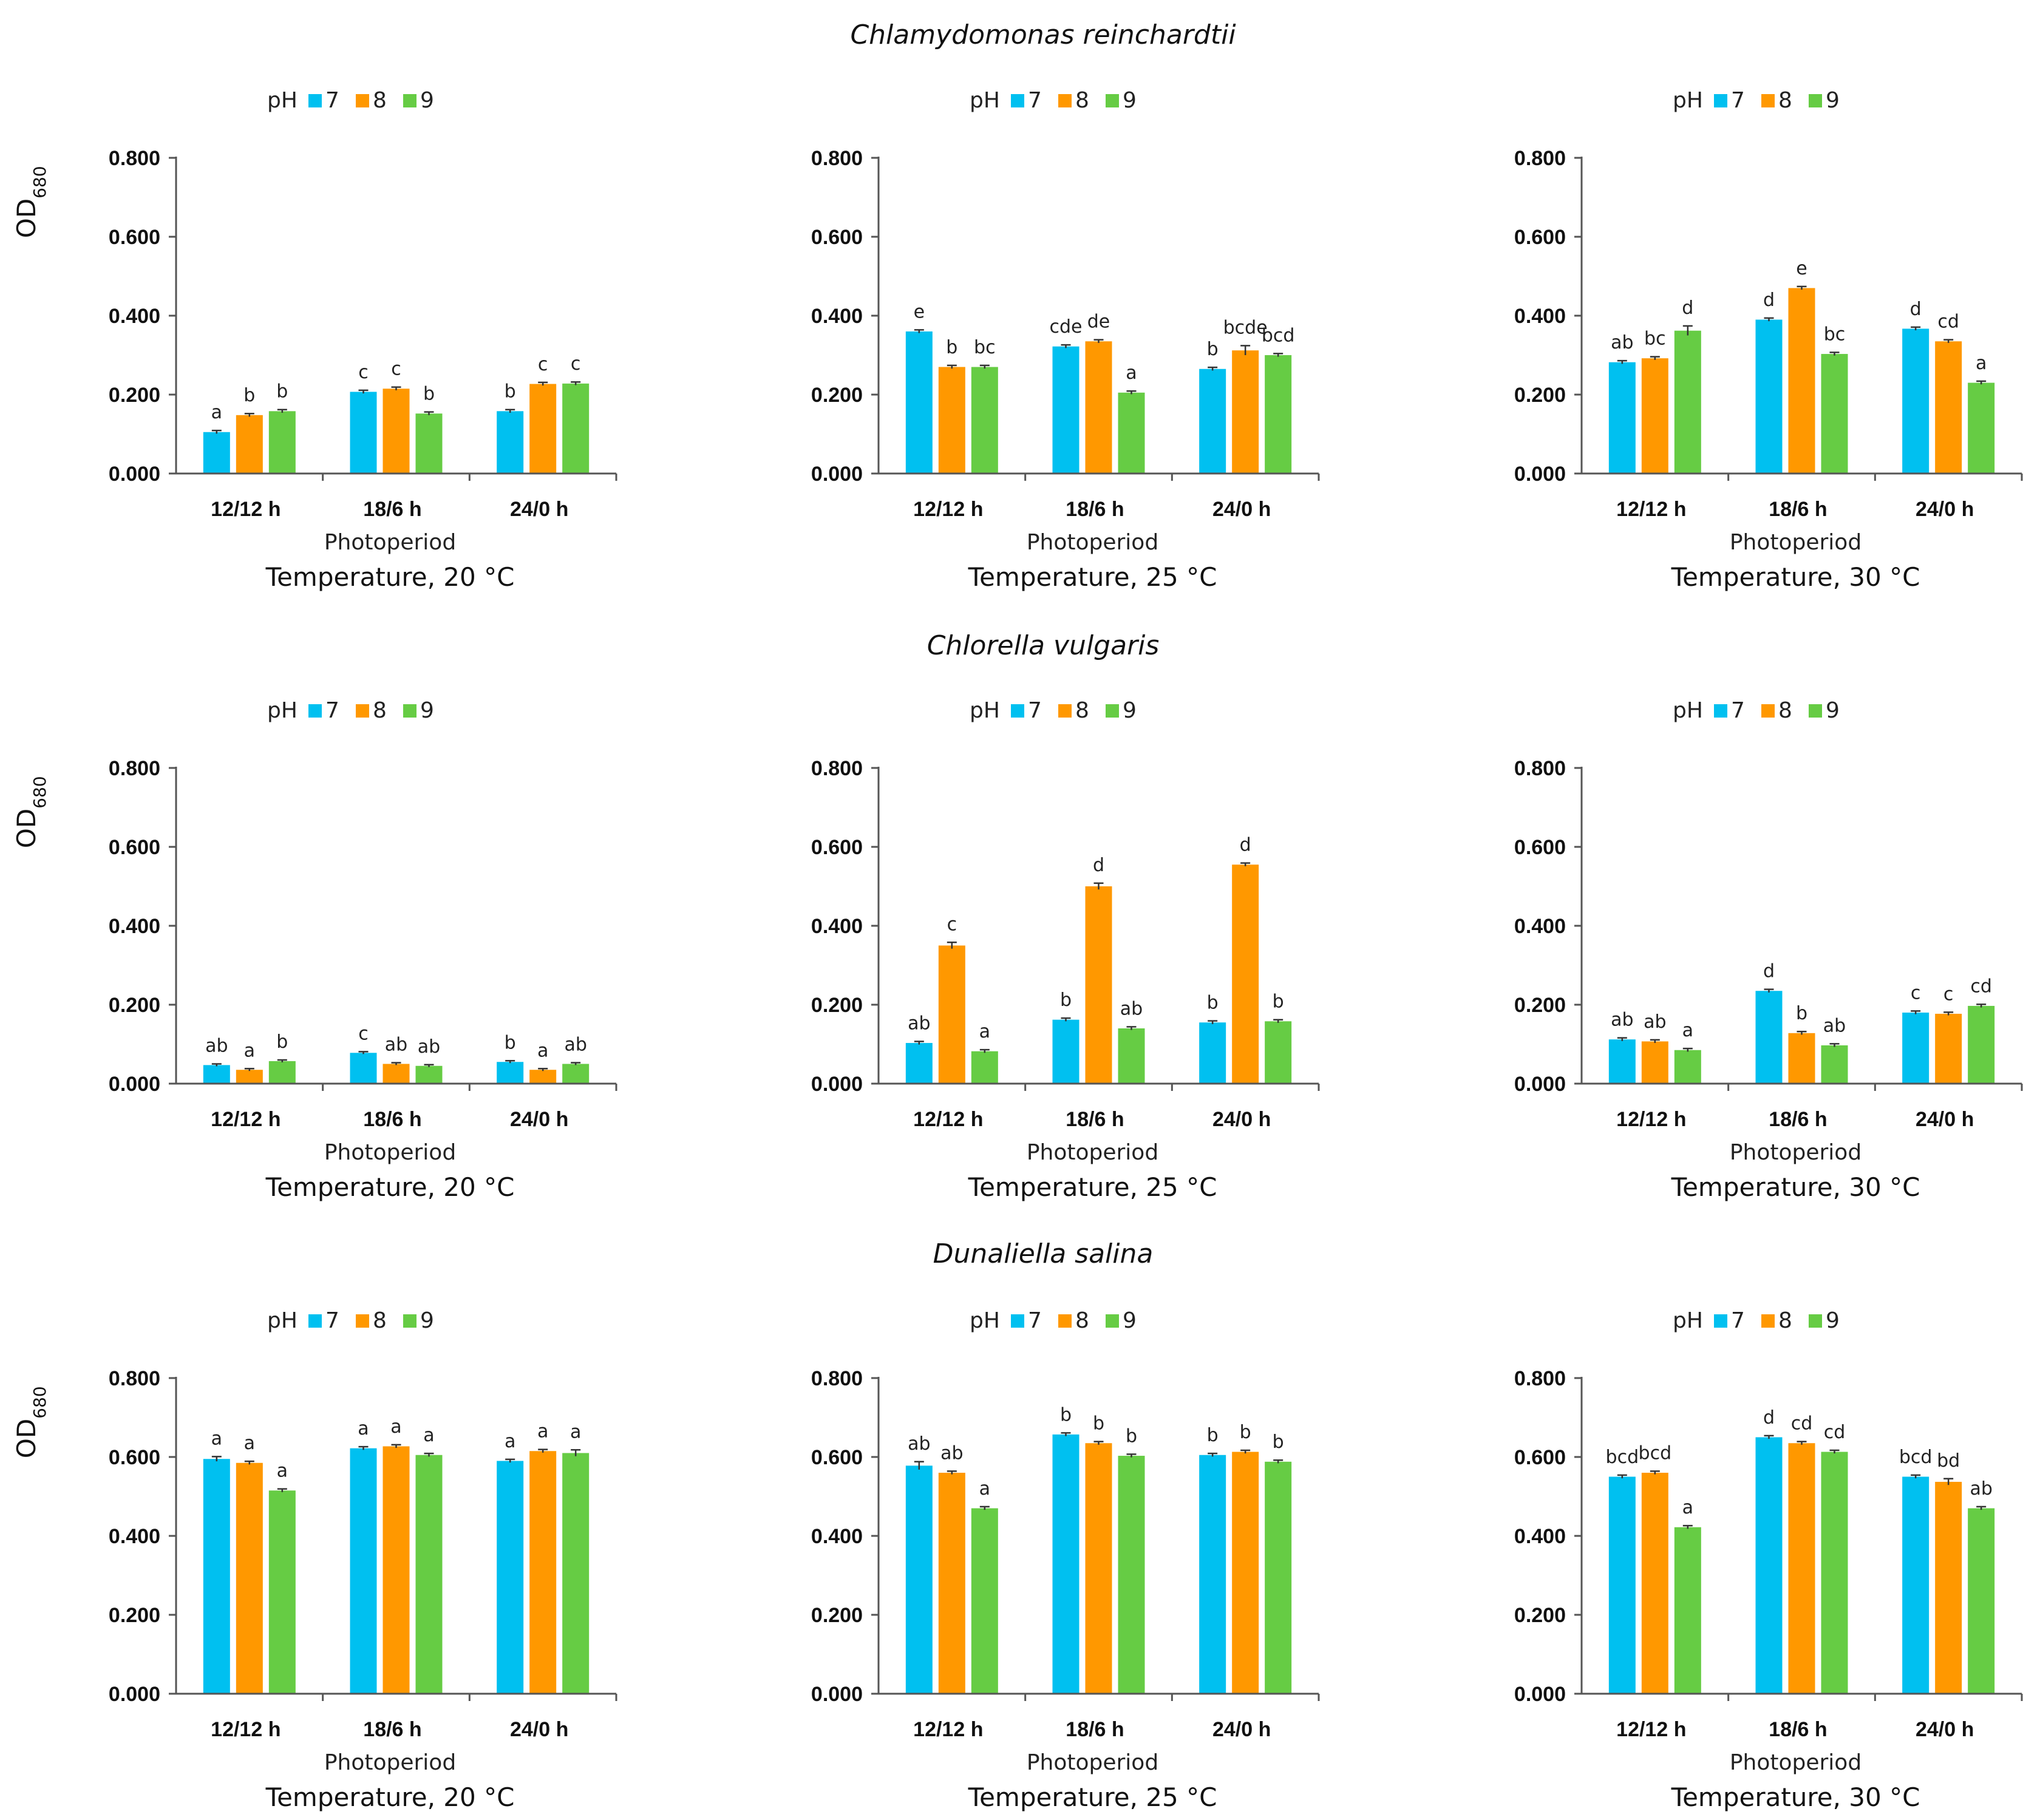  What do you see at coordinates (1916, 1457) in the screenshot?
I see `significance-label: bcd` at bounding box center [1916, 1457].